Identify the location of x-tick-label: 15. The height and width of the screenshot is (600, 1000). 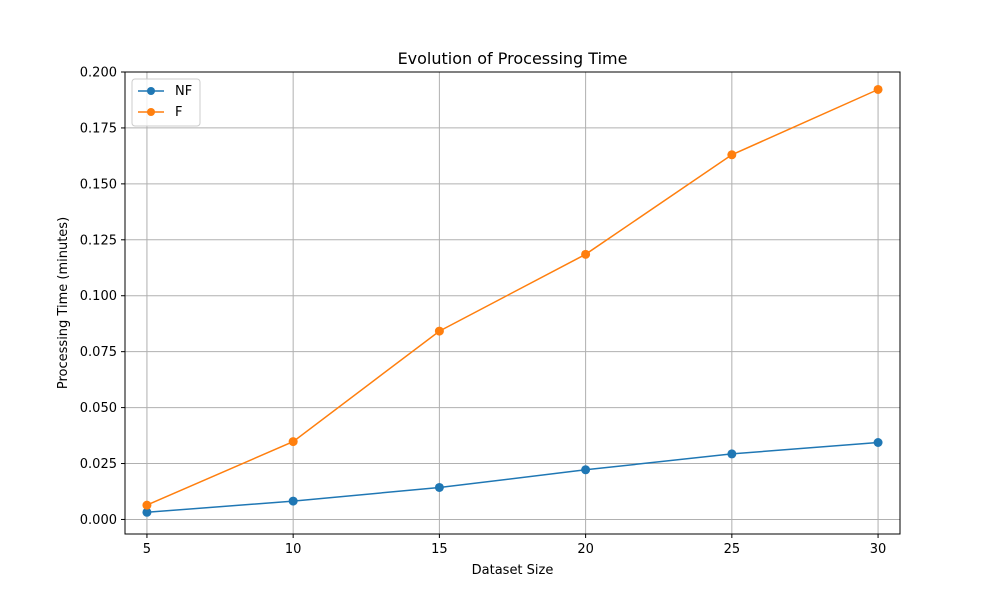
(439, 549).